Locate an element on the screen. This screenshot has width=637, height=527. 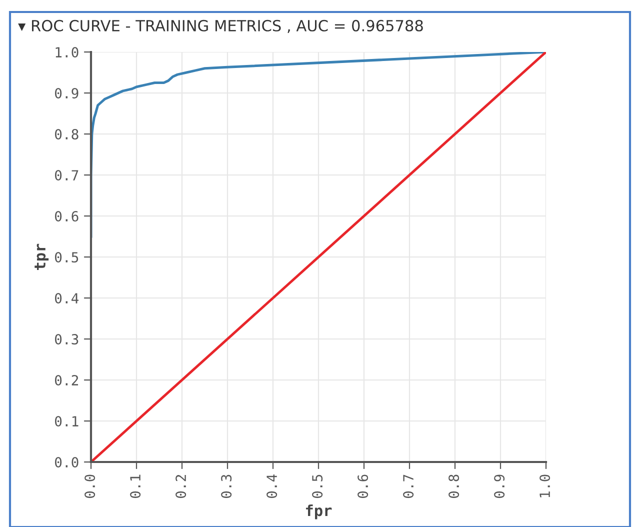
y-tick-label: 0.3 is located at coordinates (66, 339).